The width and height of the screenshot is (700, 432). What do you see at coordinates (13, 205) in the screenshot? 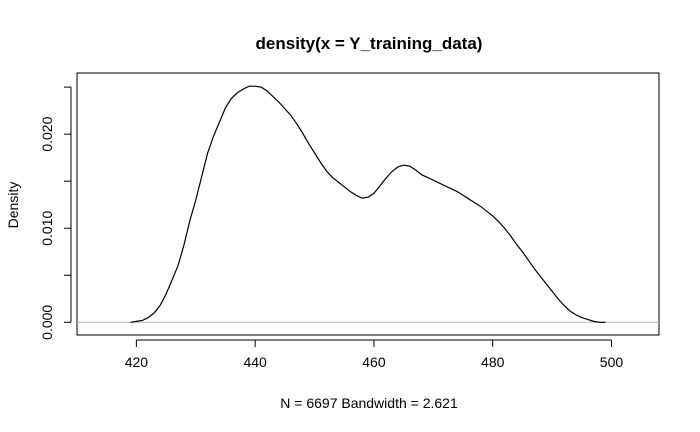
I see `y-axis-label: Density` at bounding box center [13, 205].